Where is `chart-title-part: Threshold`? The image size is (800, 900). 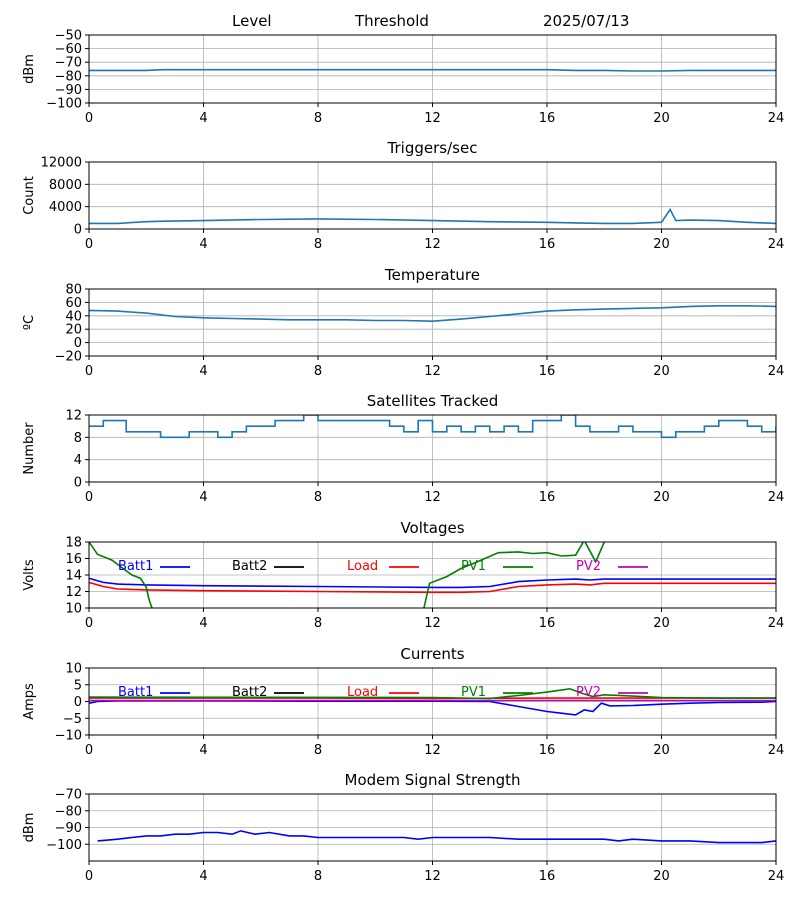 chart-title-part: Threshold is located at coordinates (391, 21).